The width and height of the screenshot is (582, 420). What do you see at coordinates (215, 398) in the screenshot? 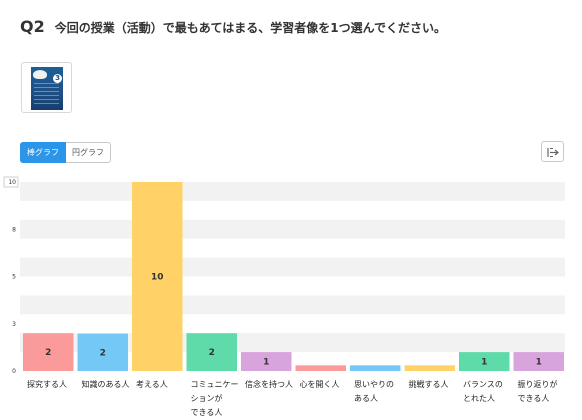
I see `category-label: コミュニケーションができる人` at bounding box center [215, 398].